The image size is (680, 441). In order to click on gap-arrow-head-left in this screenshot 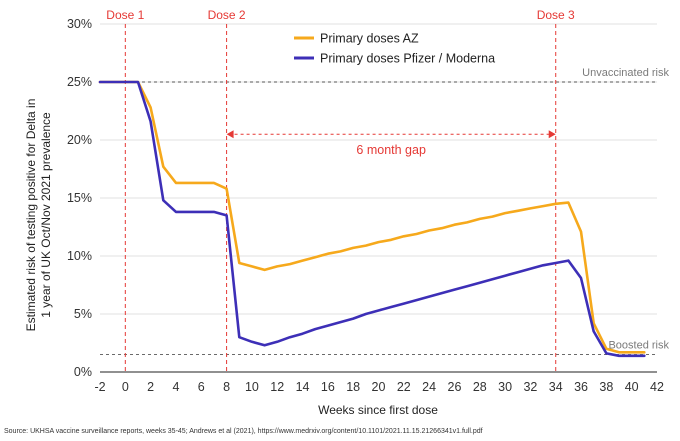, I will do `click(230, 134)`.